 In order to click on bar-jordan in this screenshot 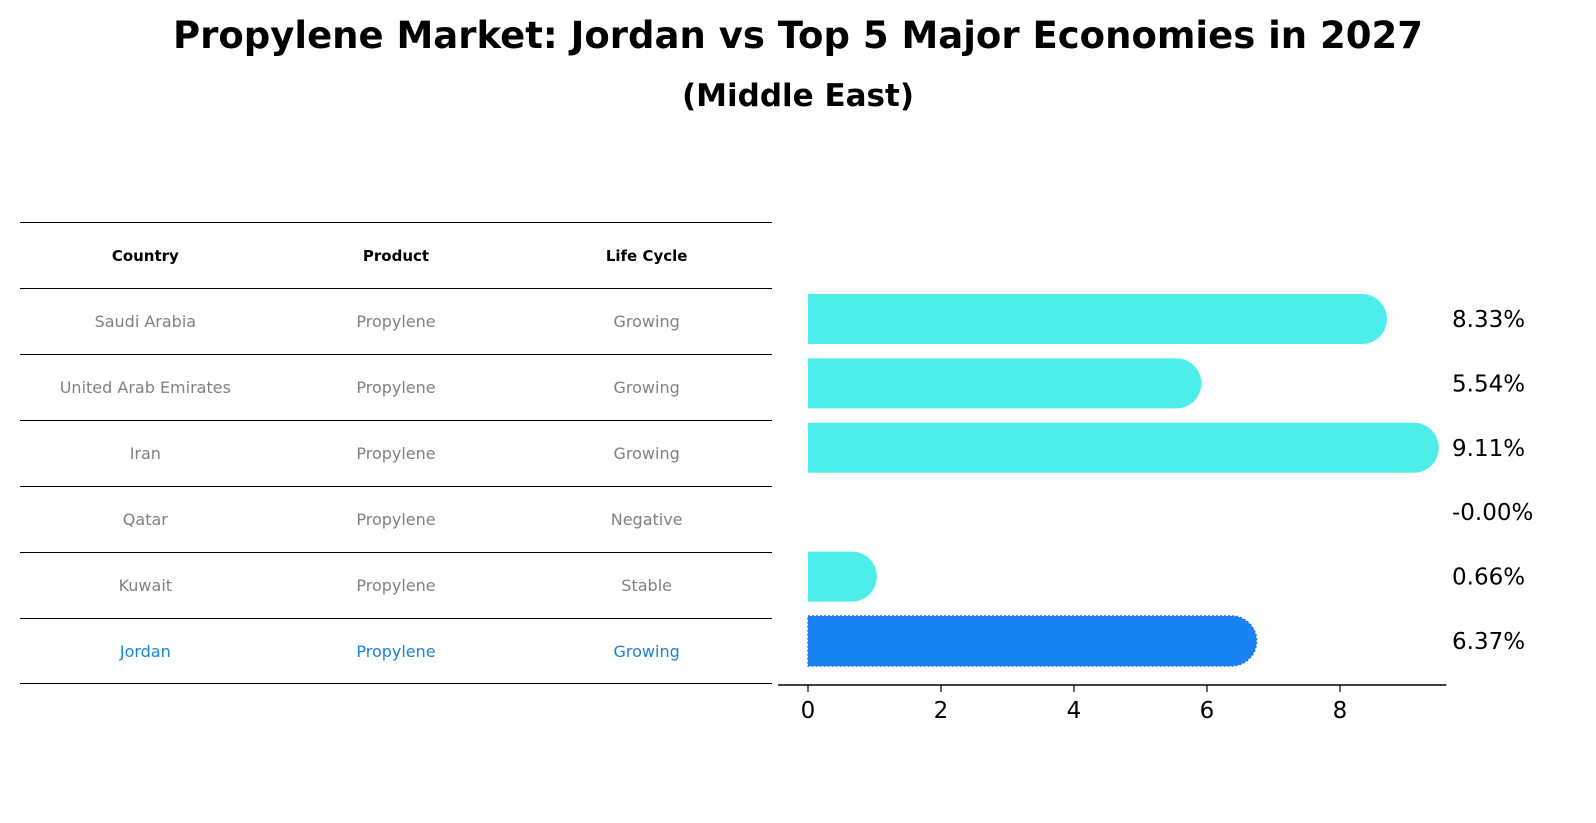, I will do `click(1032, 641)`.